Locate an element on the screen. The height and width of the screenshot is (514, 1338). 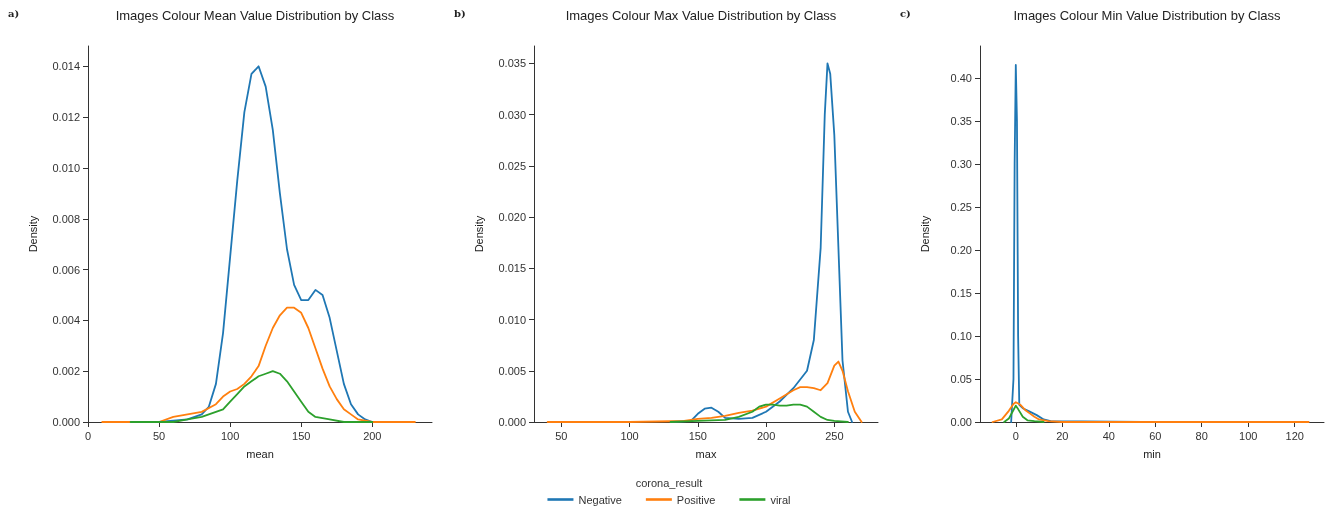
y-tick-label: 0.002 is located at coordinates (66, 371).